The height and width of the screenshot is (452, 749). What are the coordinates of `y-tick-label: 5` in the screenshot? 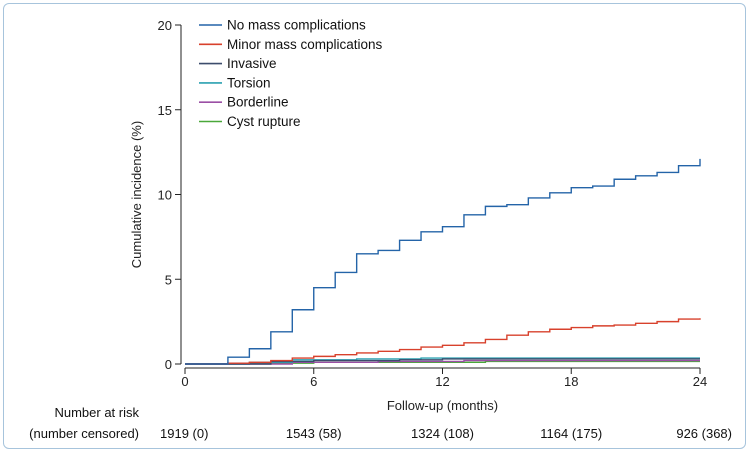 It's located at (168, 279).